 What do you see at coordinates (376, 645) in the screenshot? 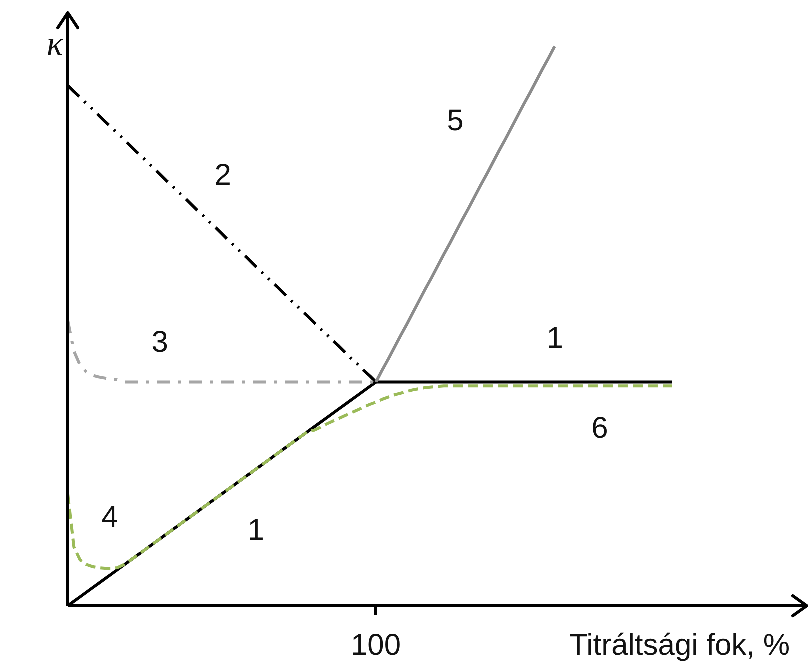
I see `text: 100` at bounding box center [376, 645].